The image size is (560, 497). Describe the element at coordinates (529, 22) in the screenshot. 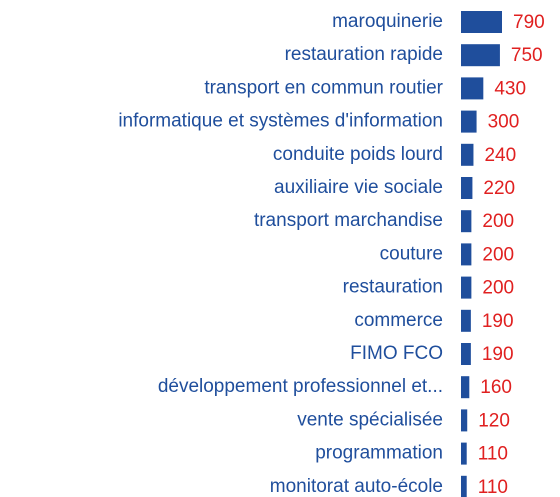

I see `value-label: 790` at that location.